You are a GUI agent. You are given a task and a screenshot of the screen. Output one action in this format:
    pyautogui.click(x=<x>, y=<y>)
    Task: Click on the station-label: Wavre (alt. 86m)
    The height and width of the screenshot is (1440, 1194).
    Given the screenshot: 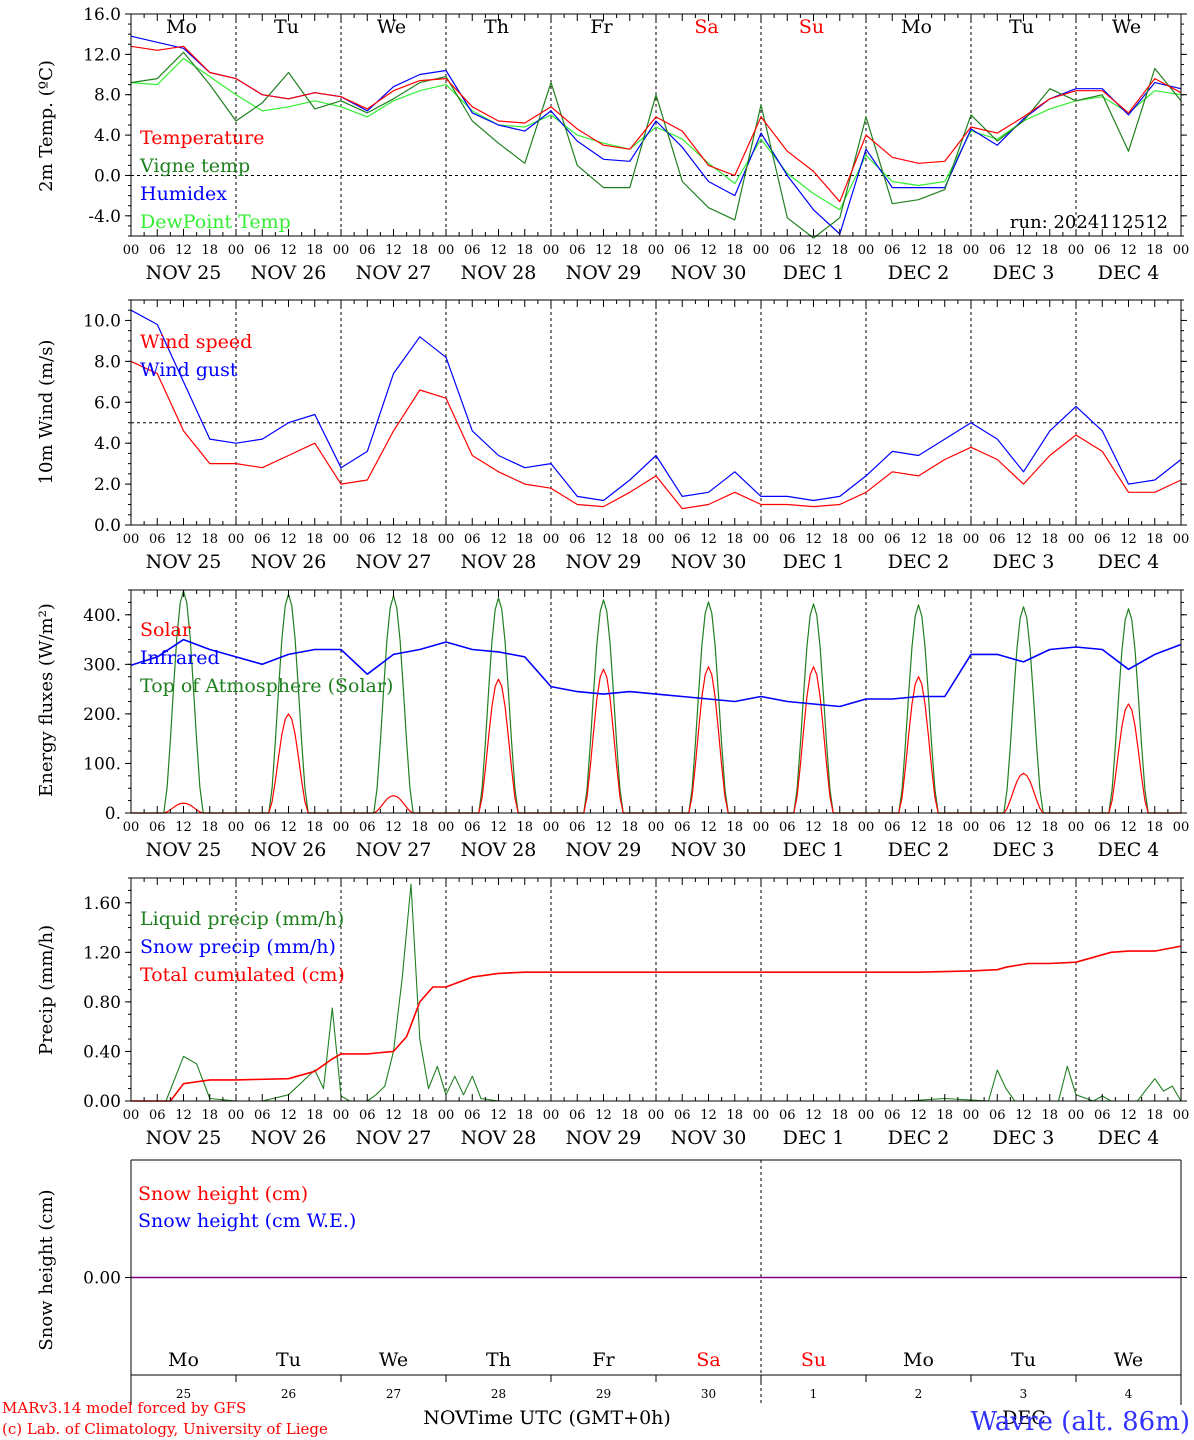 What is the action you would take?
    pyautogui.click(x=1080, y=1422)
    